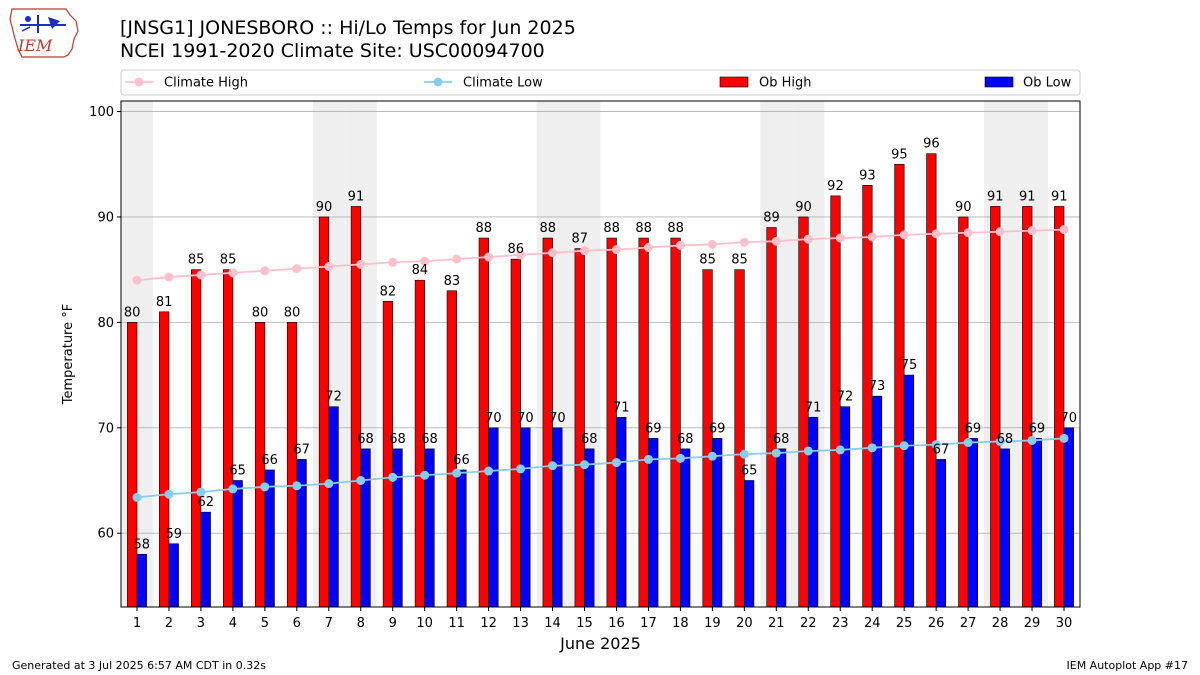  I want to click on climate-low-line, so click(600, 468).